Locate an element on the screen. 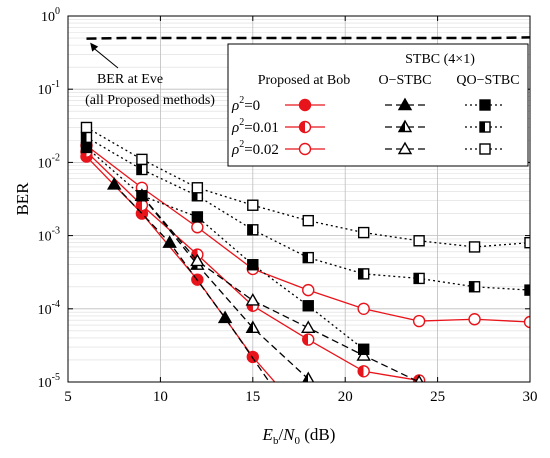 The width and height of the screenshot is (550, 458). x-tick-label: 30 is located at coordinates (530, 397).